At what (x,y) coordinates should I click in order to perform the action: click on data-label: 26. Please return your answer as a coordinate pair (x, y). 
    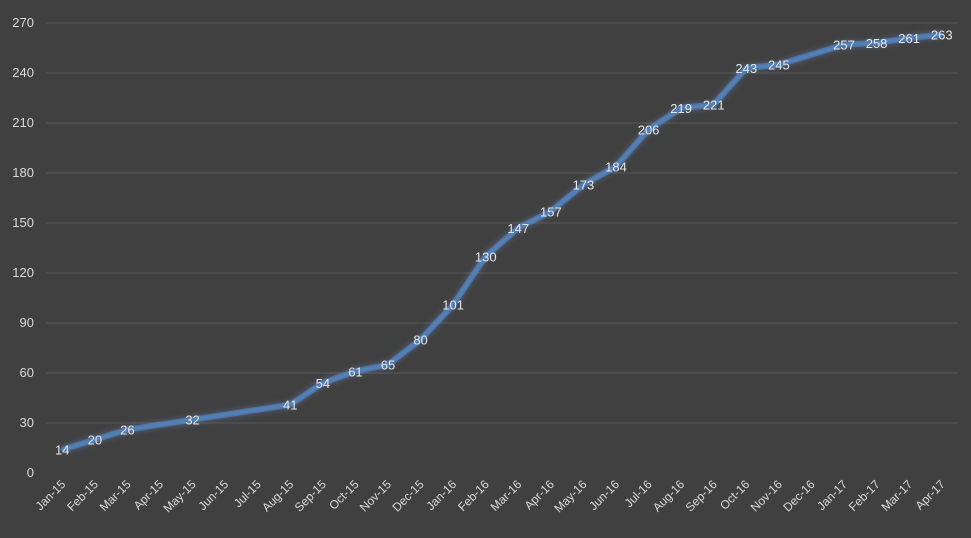
    Looking at the image, I should click on (127, 430).